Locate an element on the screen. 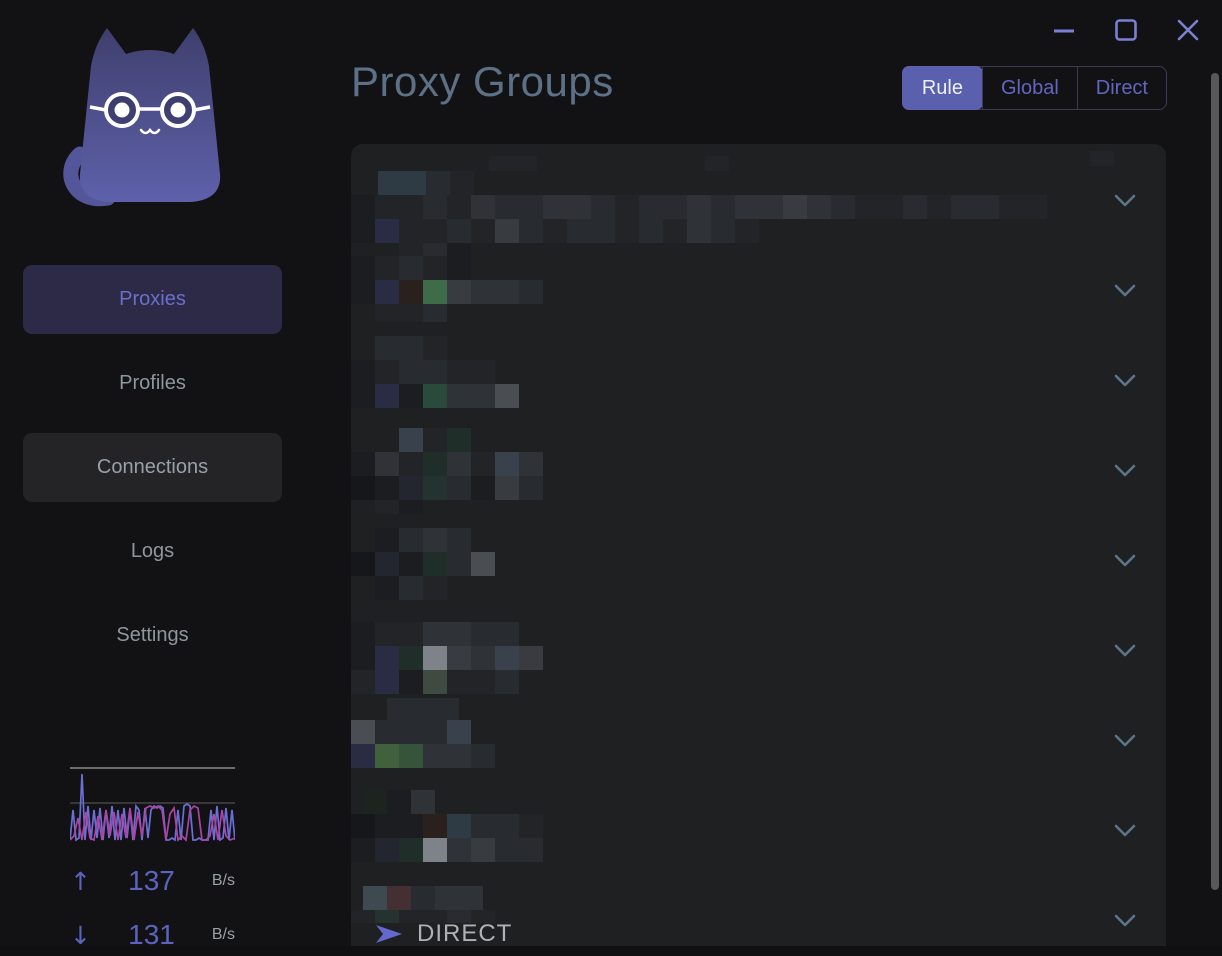  sidebar-item-proxies: Proxies is located at coordinates (152, 299).